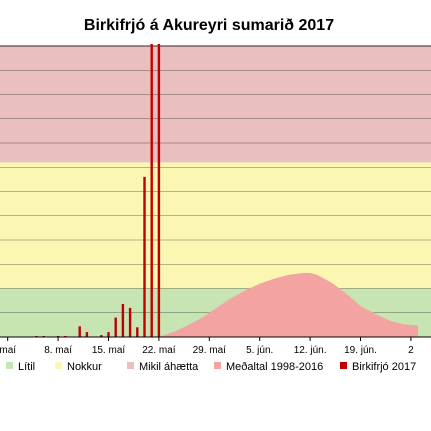 The image size is (431, 431). I want to click on x-tick-label: 29. maí, so click(210, 350).